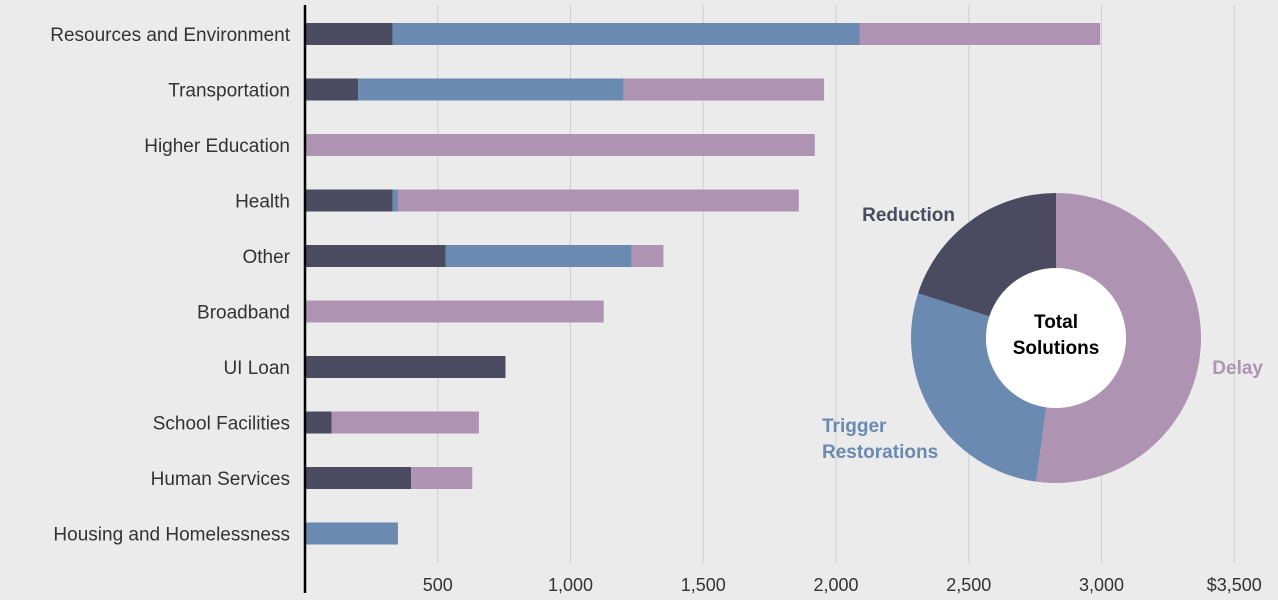 This screenshot has height=600, width=1278. What do you see at coordinates (349, 200) in the screenshot?
I see `bar-health-reduction` at bounding box center [349, 200].